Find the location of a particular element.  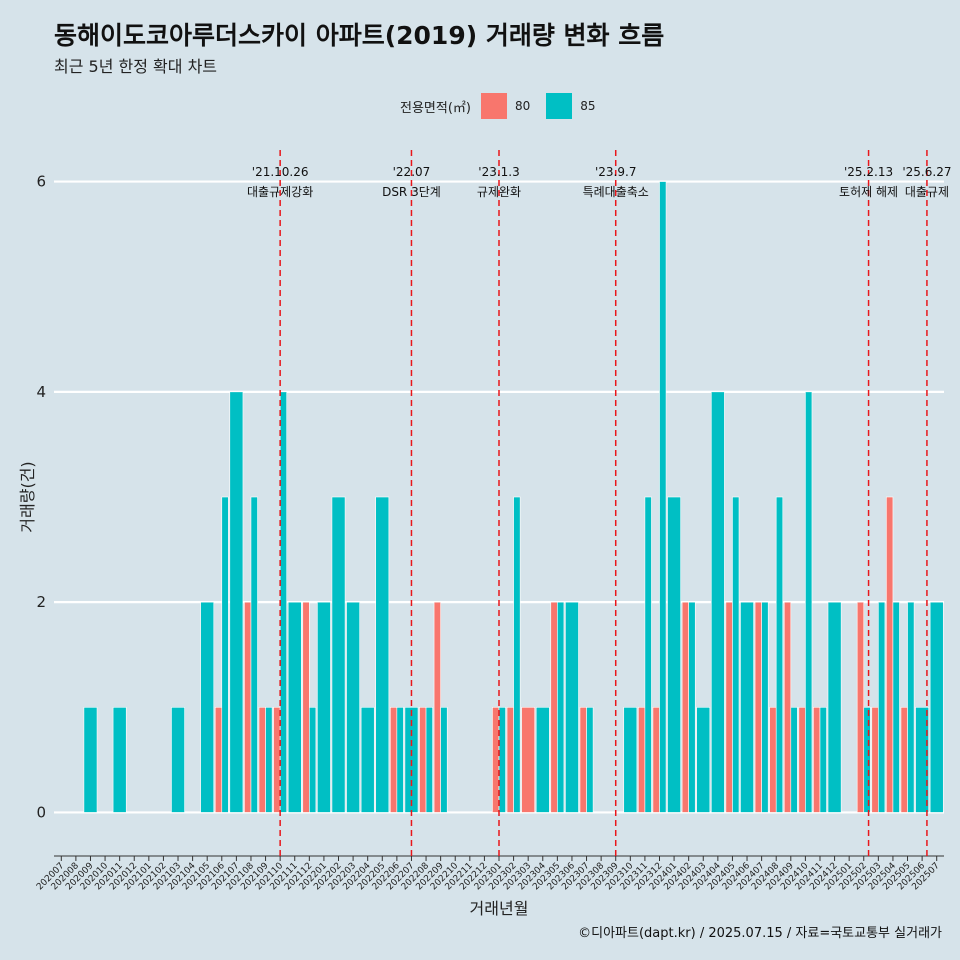

legend-title: 전용면적(㎡) is located at coordinates (435, 108).